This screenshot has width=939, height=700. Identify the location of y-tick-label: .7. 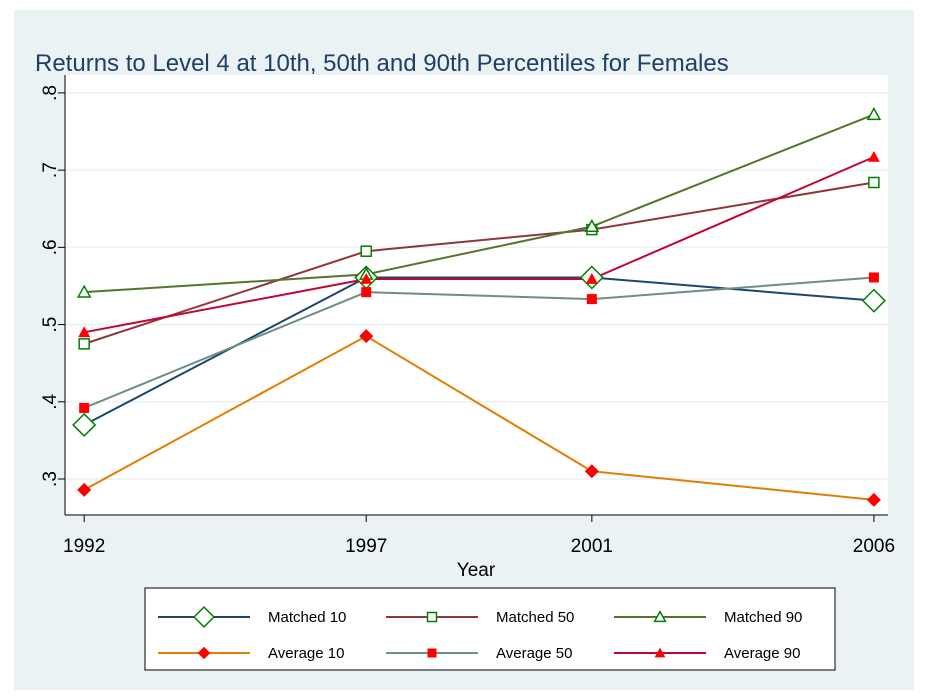
(50, 170).